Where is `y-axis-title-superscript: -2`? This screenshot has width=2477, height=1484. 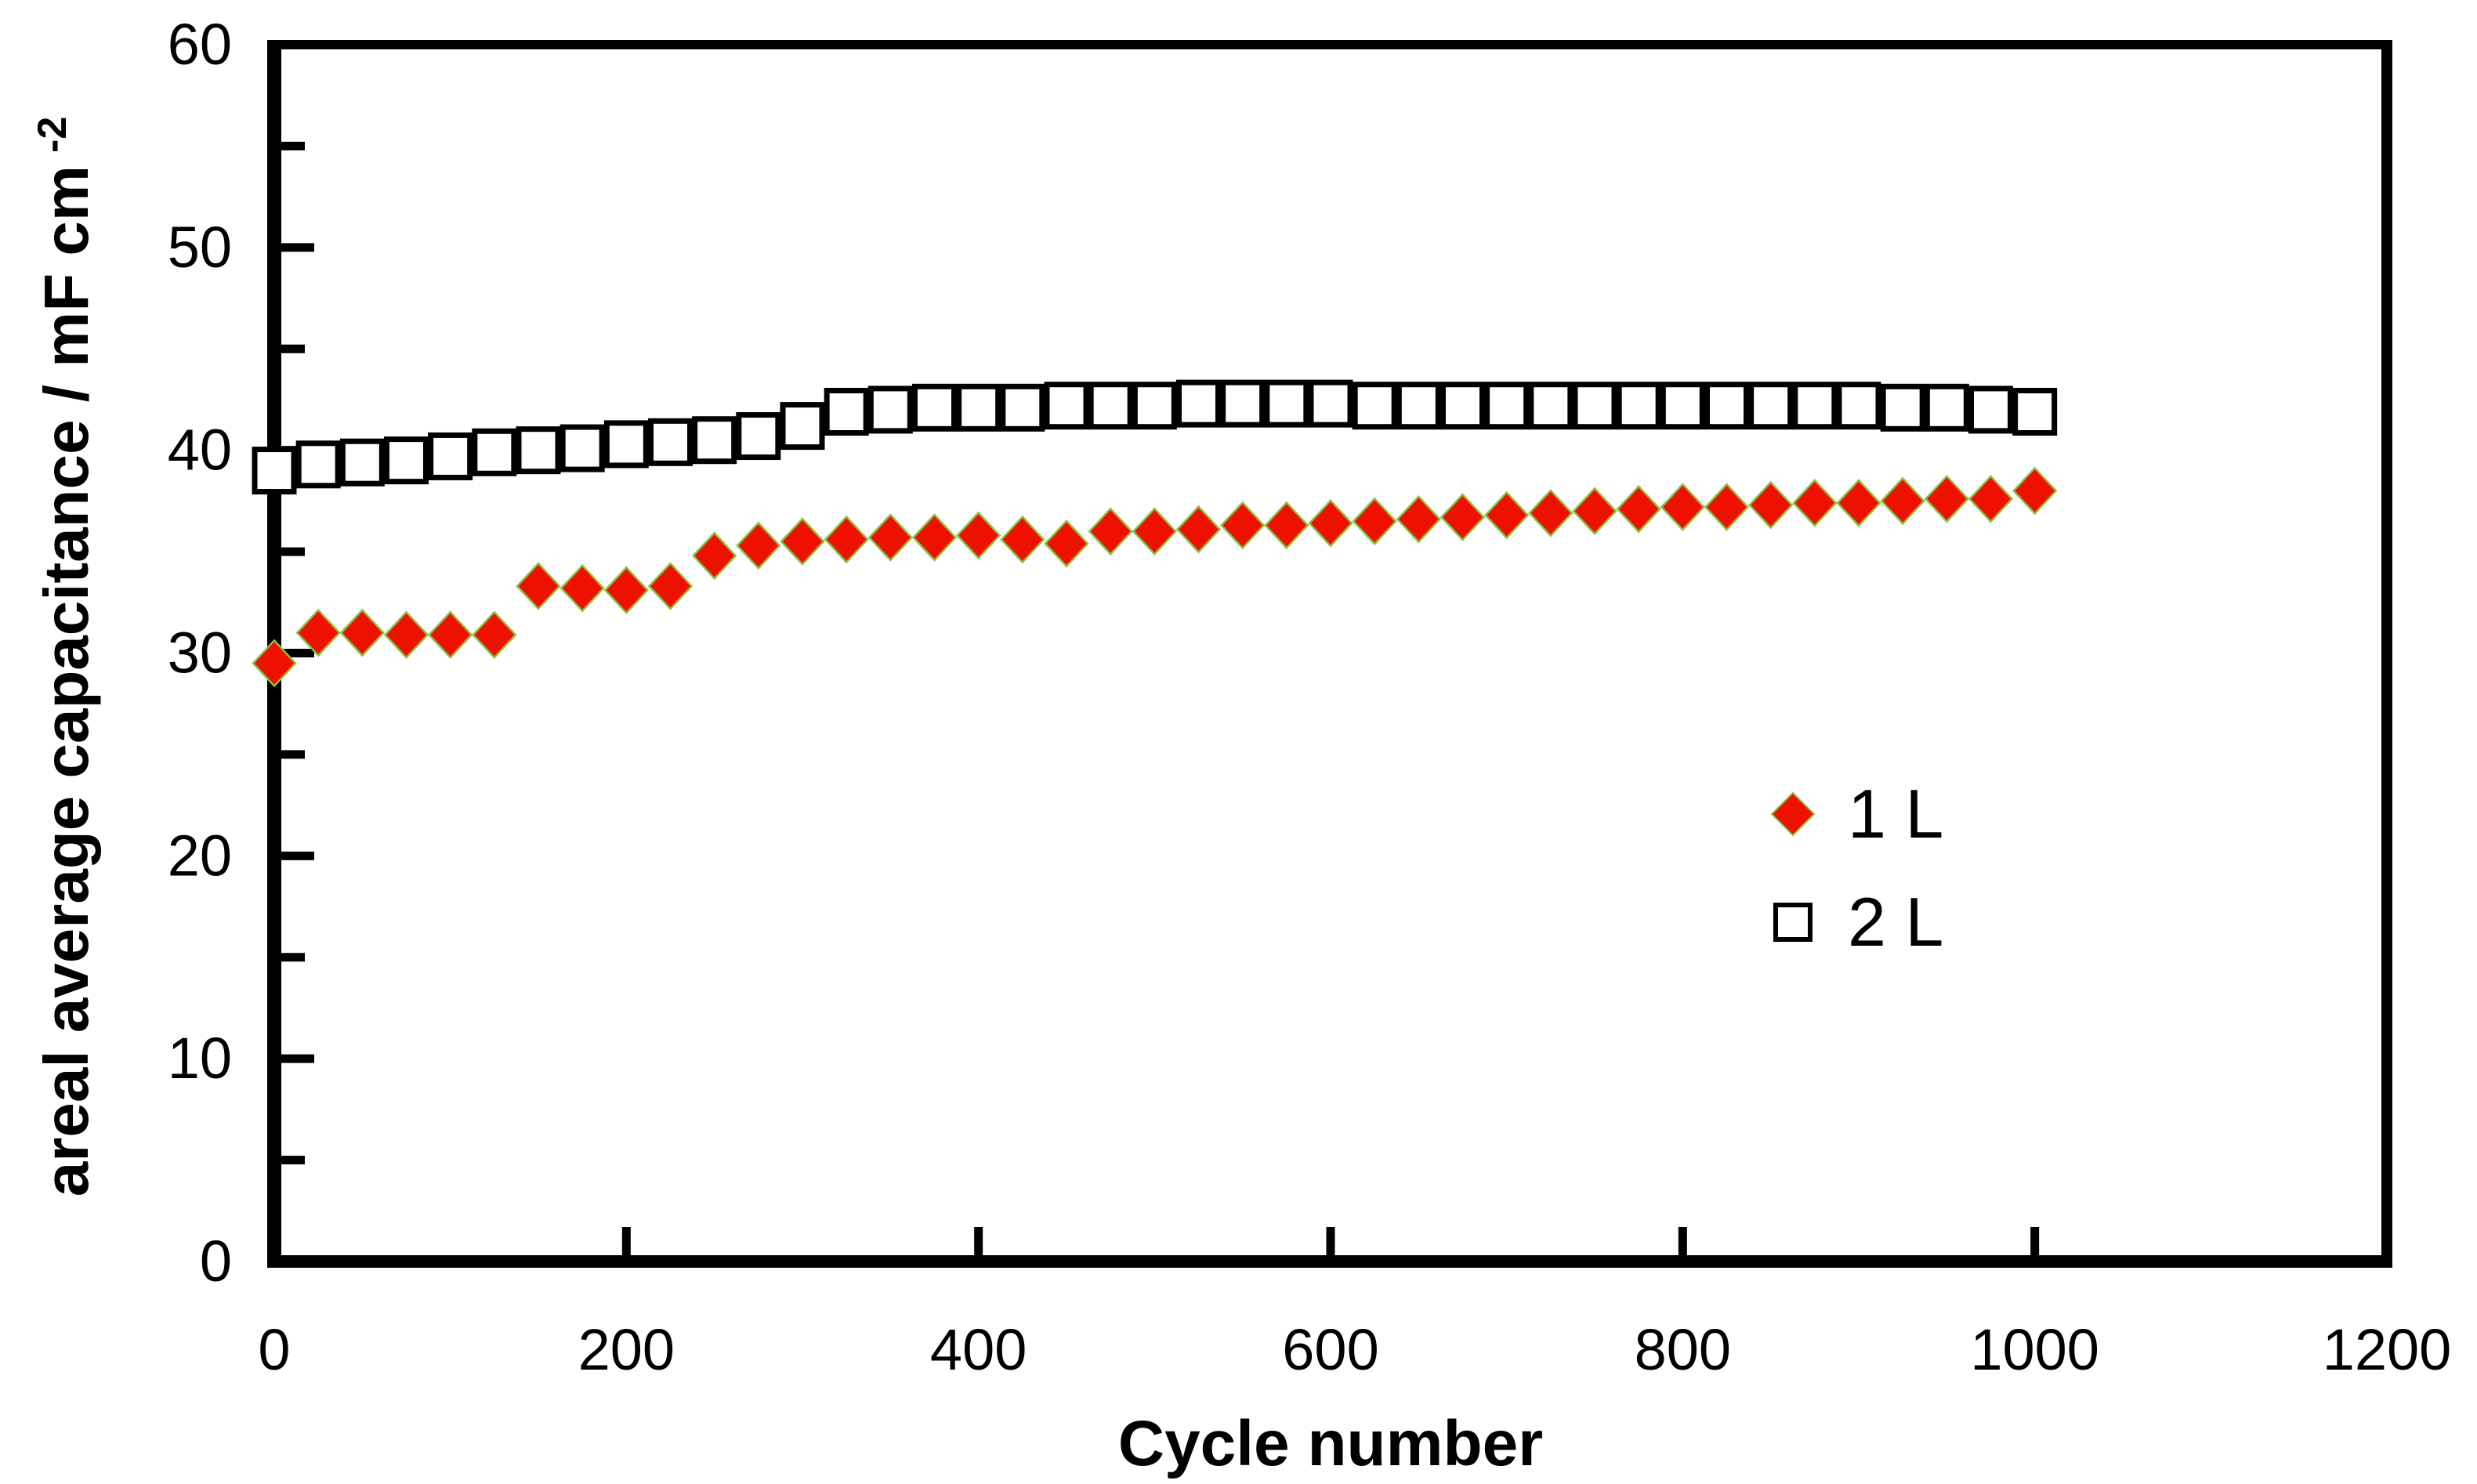 y-axis-title-superscript: -2 is located at coordinates (53, 134).